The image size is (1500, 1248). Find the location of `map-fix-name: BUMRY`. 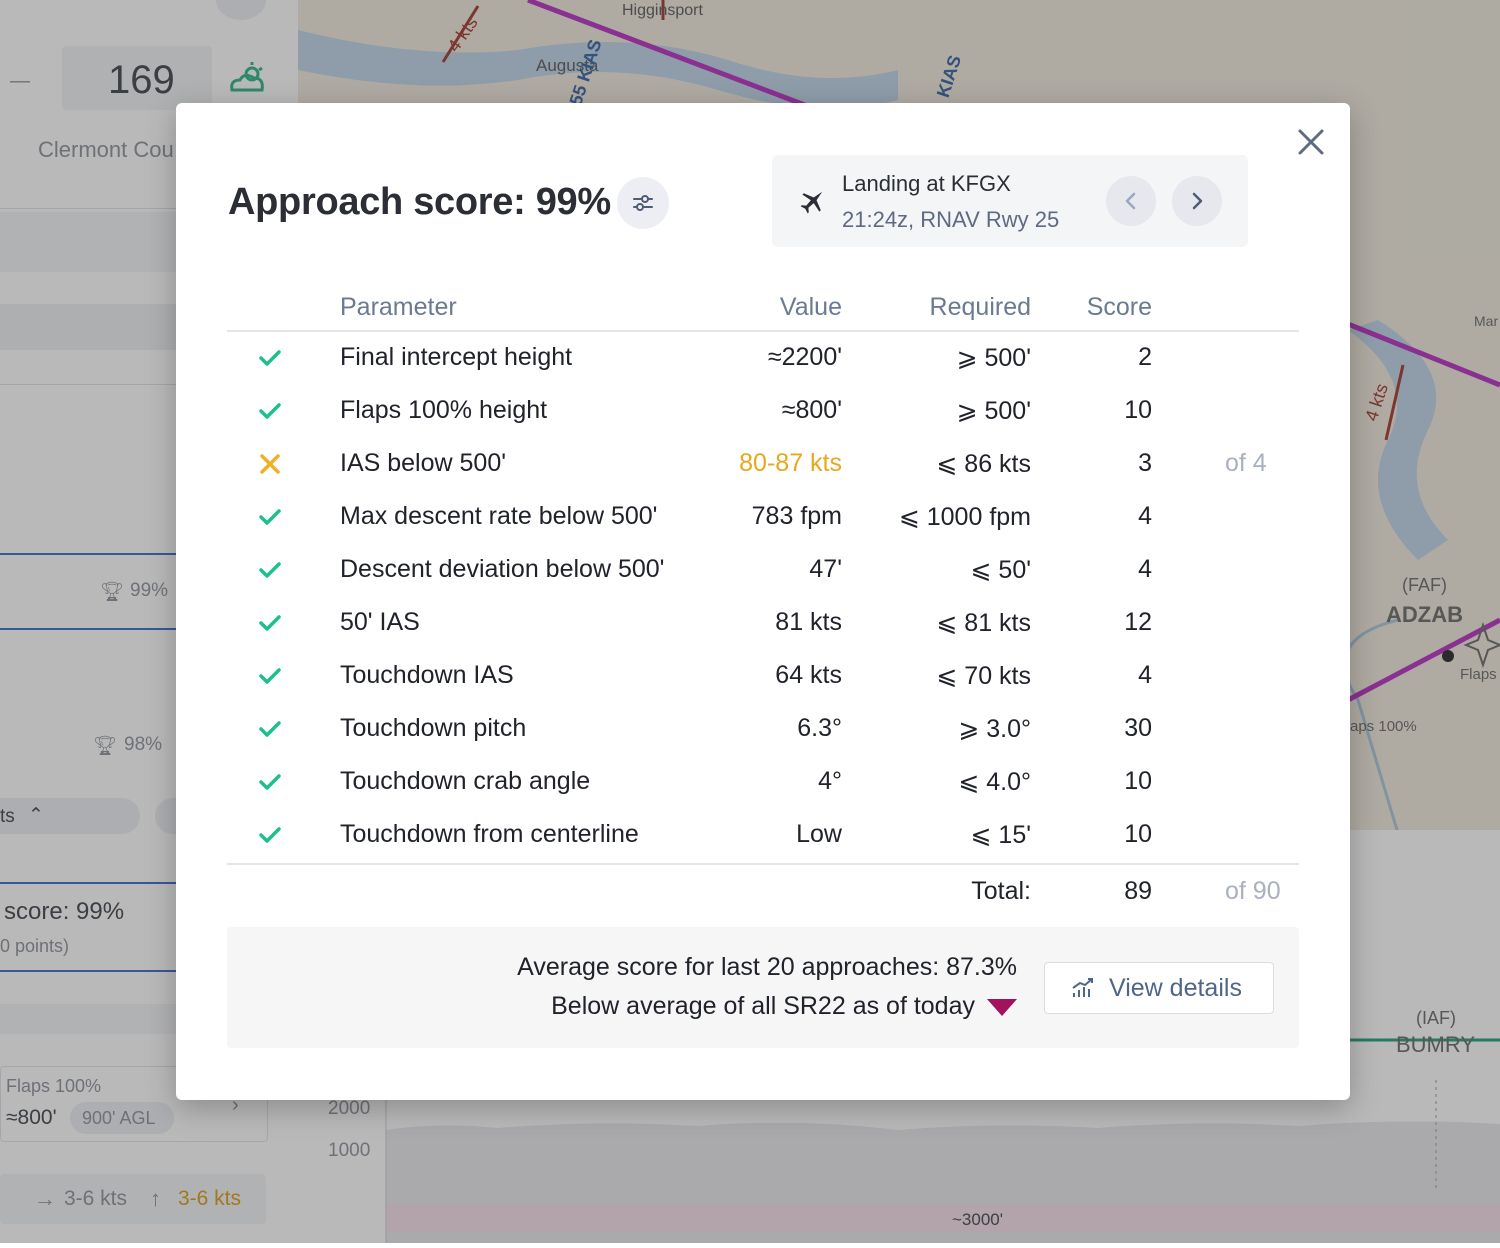

map-fix-name: BUMRY is located at coordinates (1436, 1044).